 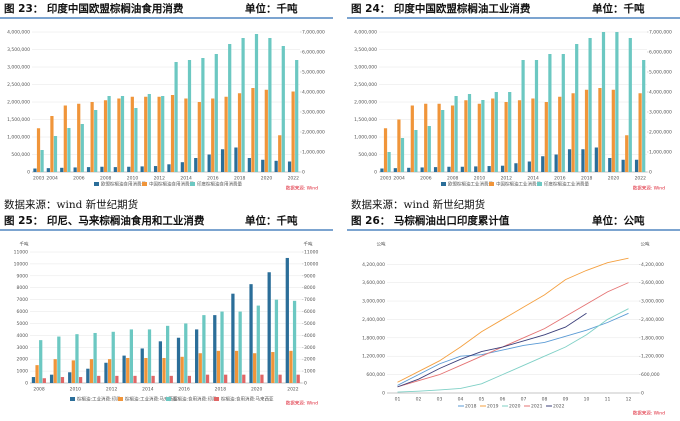 What do you see at coordinates (20, 155) in the screenshot?
I see `y-tick-label: 500,000` at bounding box center [20, 155].